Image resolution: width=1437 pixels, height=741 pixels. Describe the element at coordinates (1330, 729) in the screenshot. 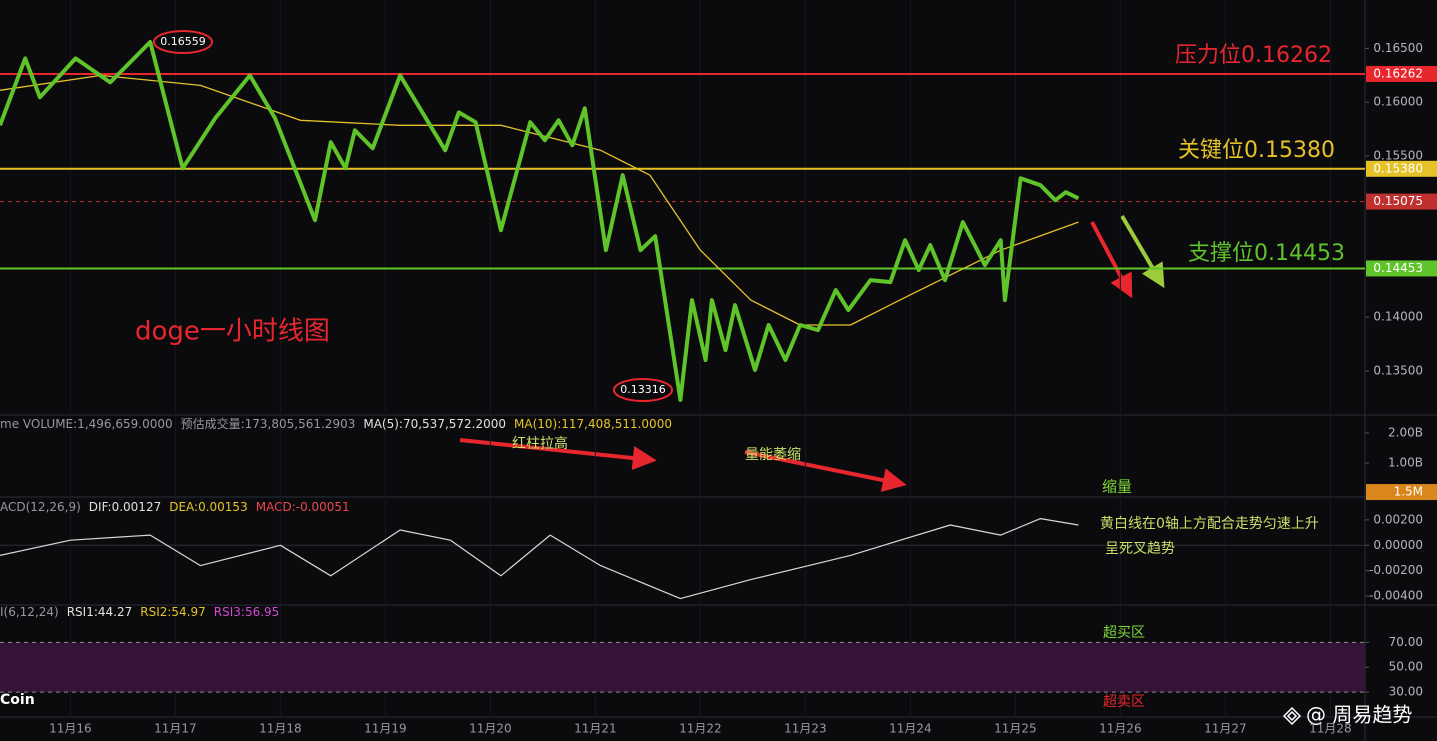

I see `x-tick-label: 11月28` at that location.